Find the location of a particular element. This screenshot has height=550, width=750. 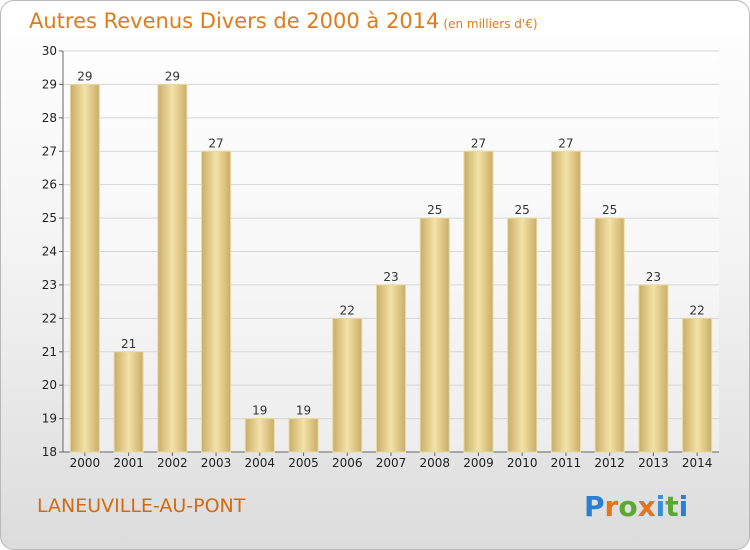

y-tick-label: 26 is located at coordinates (49, 185).